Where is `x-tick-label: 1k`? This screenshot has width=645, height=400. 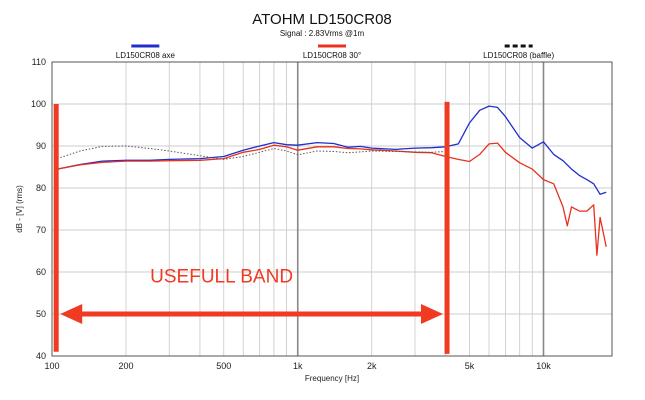
x-tick-label: 1k is located at coordinates (298, 366).